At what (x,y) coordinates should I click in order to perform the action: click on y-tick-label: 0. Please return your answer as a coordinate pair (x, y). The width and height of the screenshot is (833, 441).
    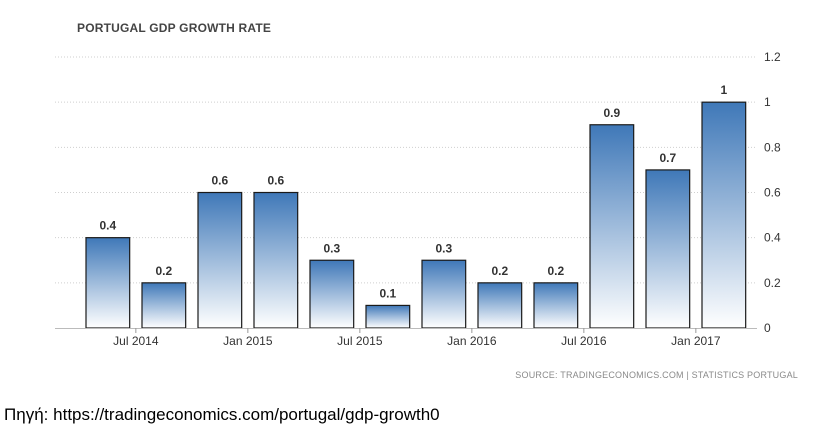
    Looking at the image, I should click on (767, 328).